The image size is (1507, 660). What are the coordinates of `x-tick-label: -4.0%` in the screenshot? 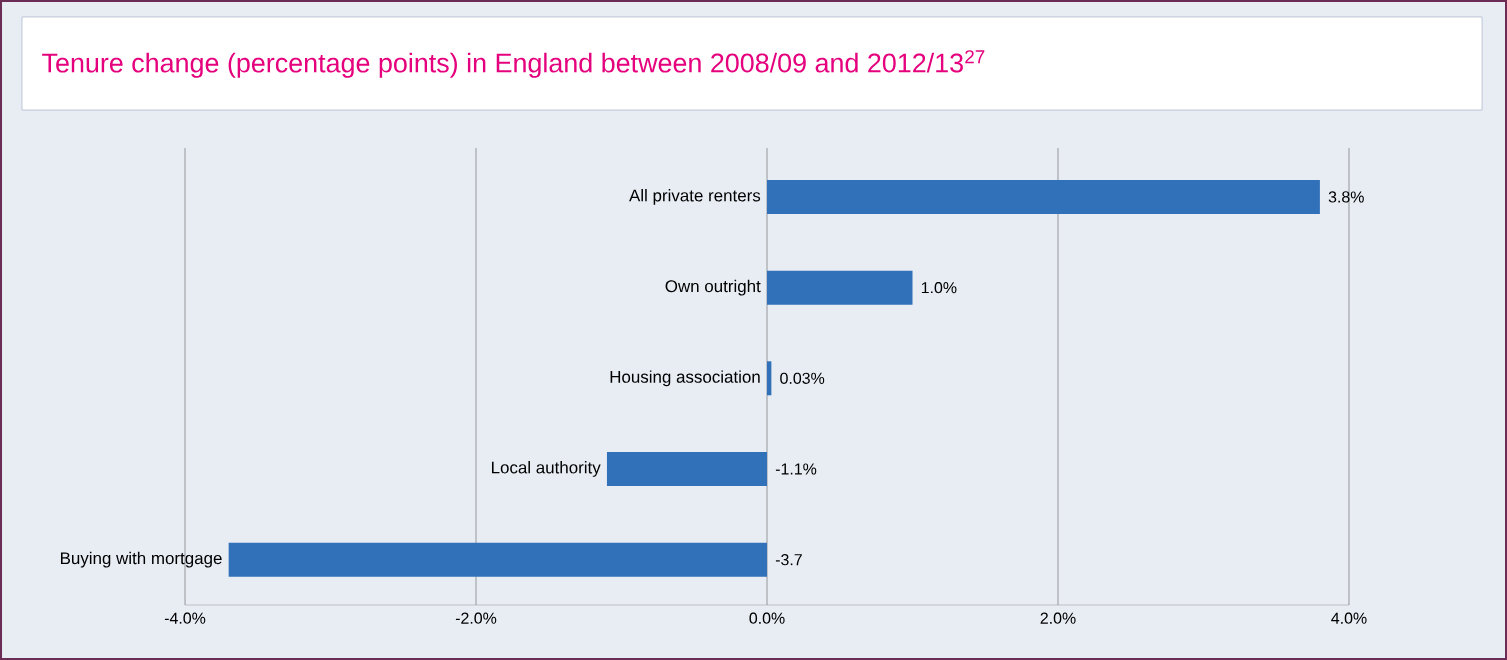 It's located at (185, 618).